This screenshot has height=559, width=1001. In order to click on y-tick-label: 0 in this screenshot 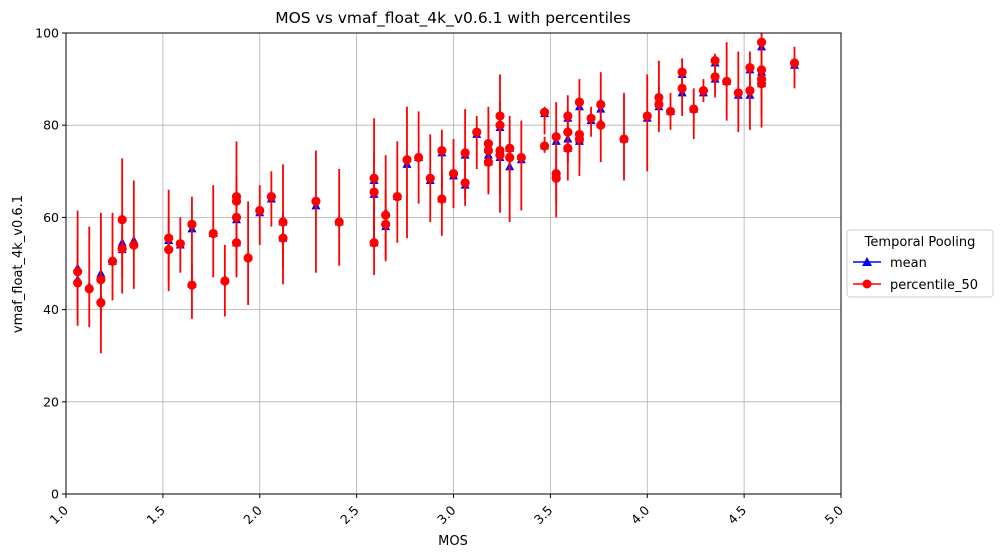, I will do `click(55, 494)`.